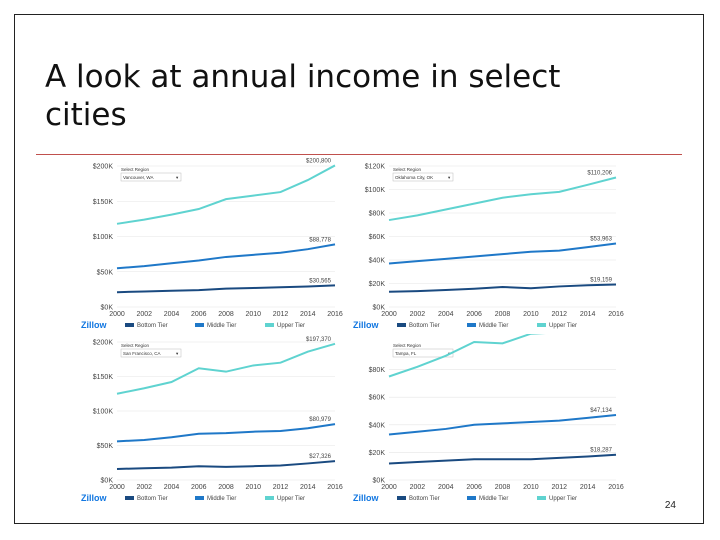  Describe the element at coordinates (320, 240) in the screenshot. I see `series-end-label: $88,778` at that location.